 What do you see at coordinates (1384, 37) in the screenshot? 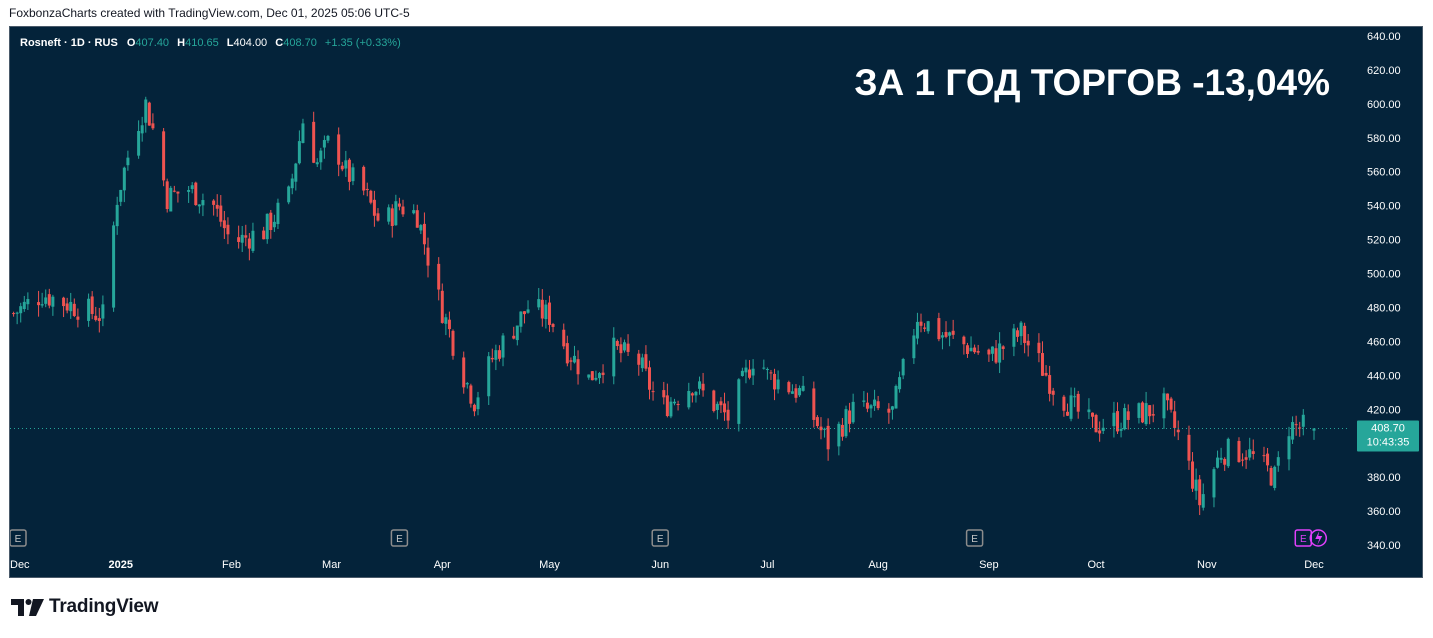
I see `y-tick-label: 640.00` at bounding box center [1384, 37].